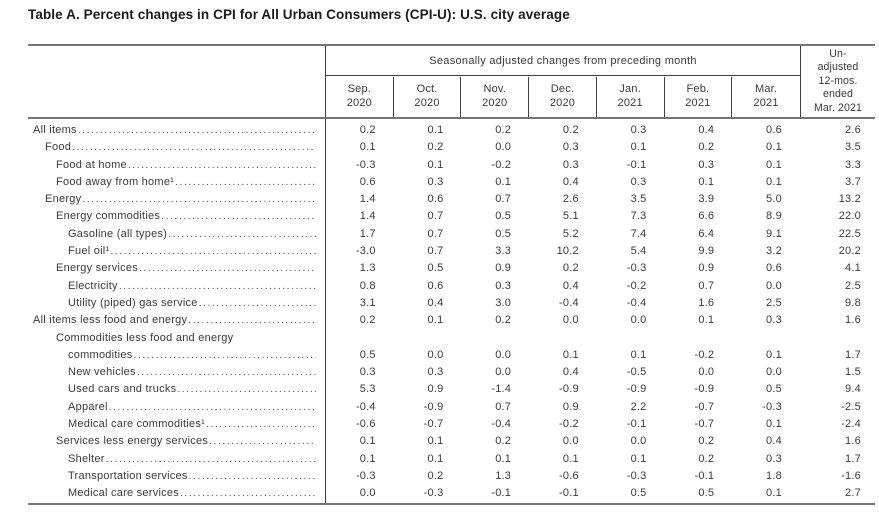 The image size is (879, 517). I want to click on unadjusted-header: Un- adjusted 12-mos. ended Mar. 2021, so click(838, 81).